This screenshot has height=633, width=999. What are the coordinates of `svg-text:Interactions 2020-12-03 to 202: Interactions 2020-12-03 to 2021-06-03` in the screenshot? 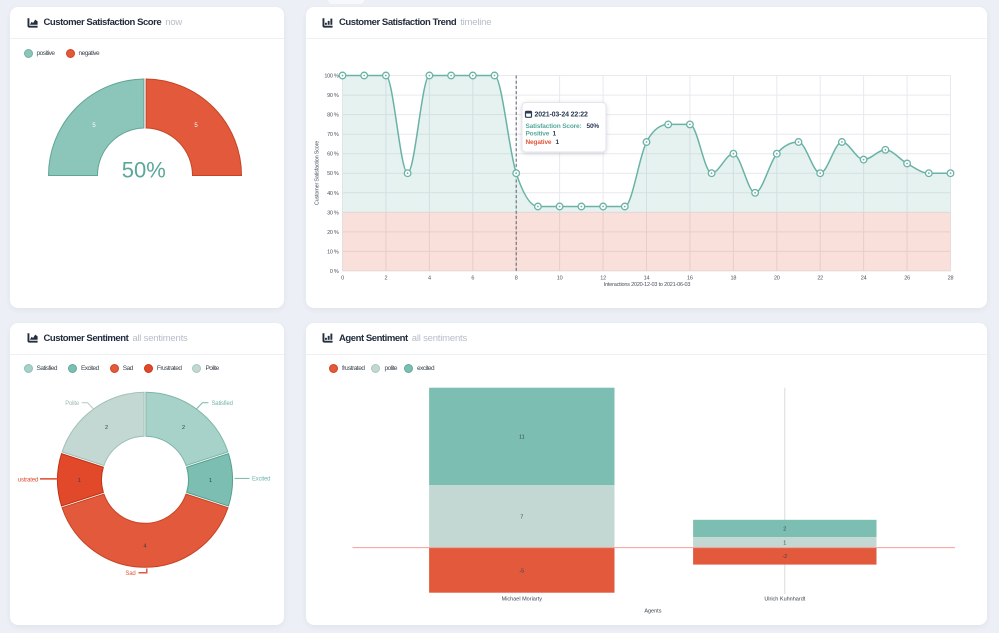 It's located at (646, 285).